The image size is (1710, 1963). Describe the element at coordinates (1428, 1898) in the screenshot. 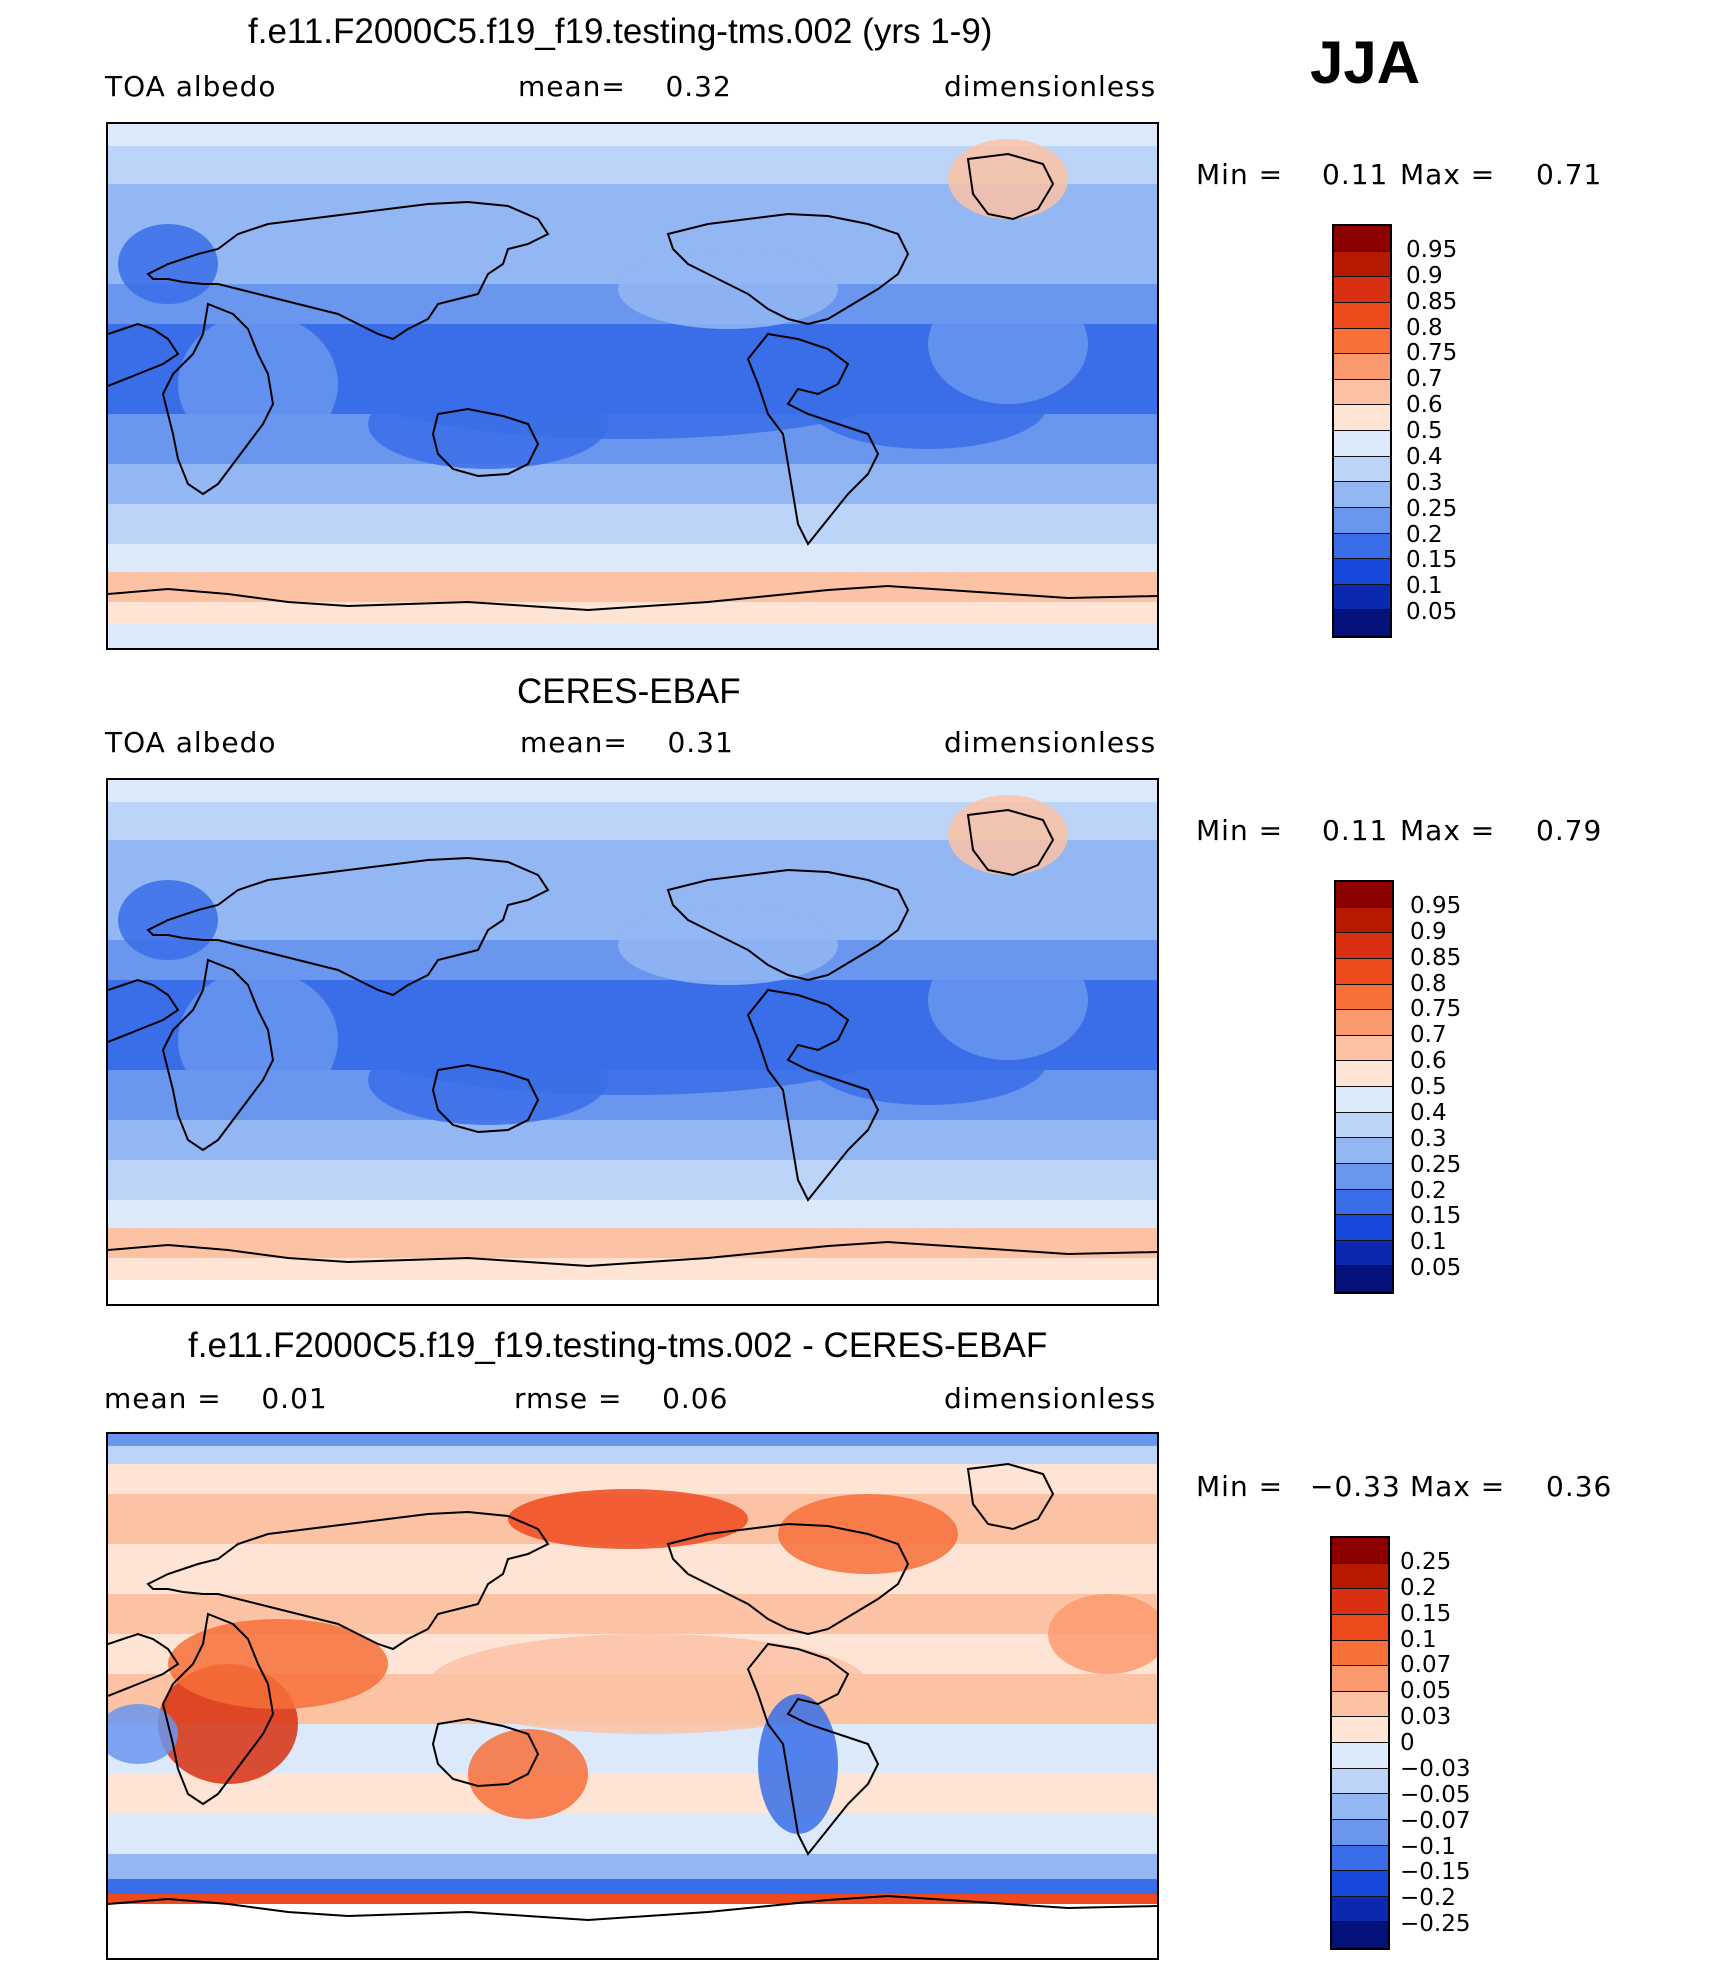

I see `colorbar-tick-label: −0.2` at that location.